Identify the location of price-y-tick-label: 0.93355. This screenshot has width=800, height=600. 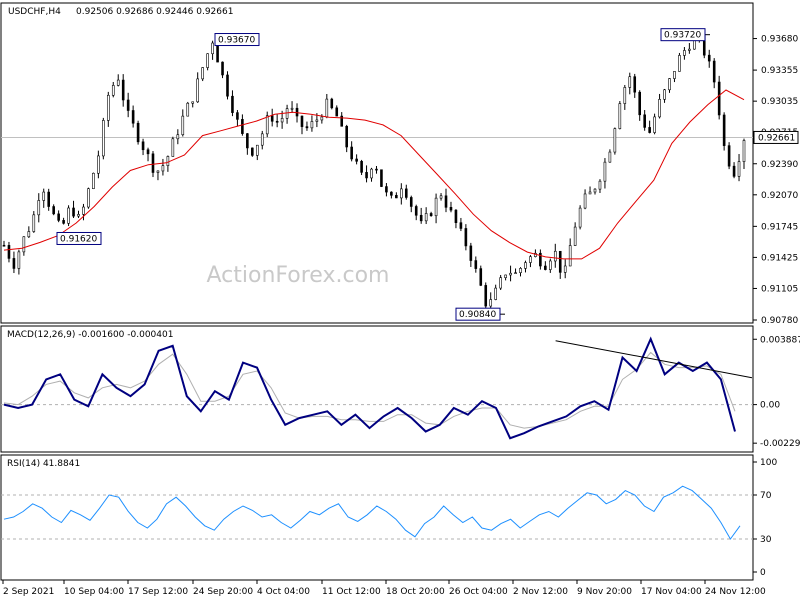
(779, 71).